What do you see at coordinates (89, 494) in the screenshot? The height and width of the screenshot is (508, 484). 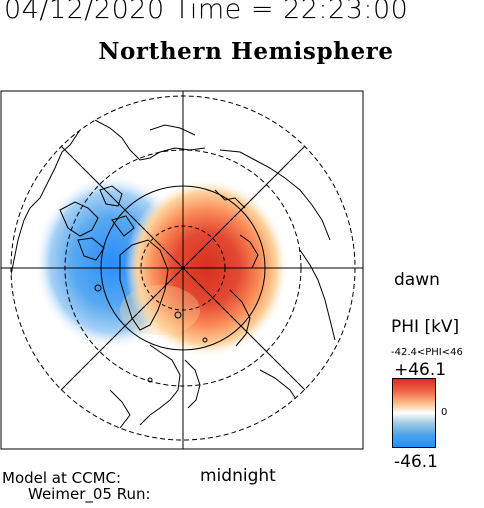 I see `run-label: Weimer_05 Run:` at bounding box center [89, 494].